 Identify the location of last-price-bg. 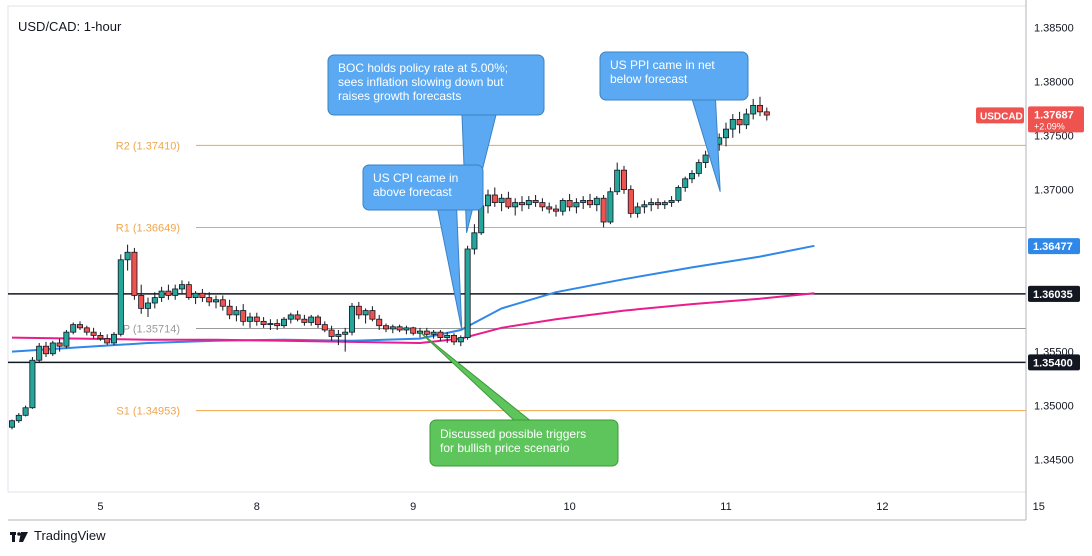
(1056, 119).